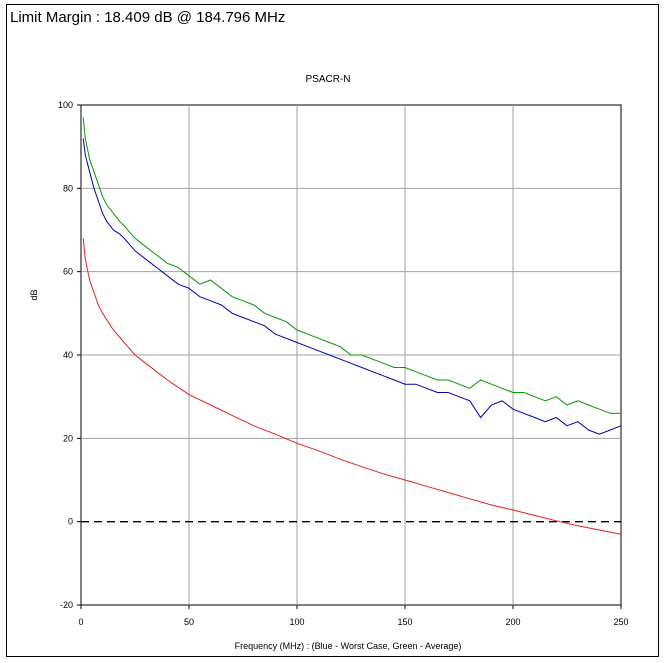 The height and width of the screenshot is (663, 666). What do you see at coordinates (189, 622) in the screenshot?
I see `x-tick-label: 50` at bounding box center [189, 622].